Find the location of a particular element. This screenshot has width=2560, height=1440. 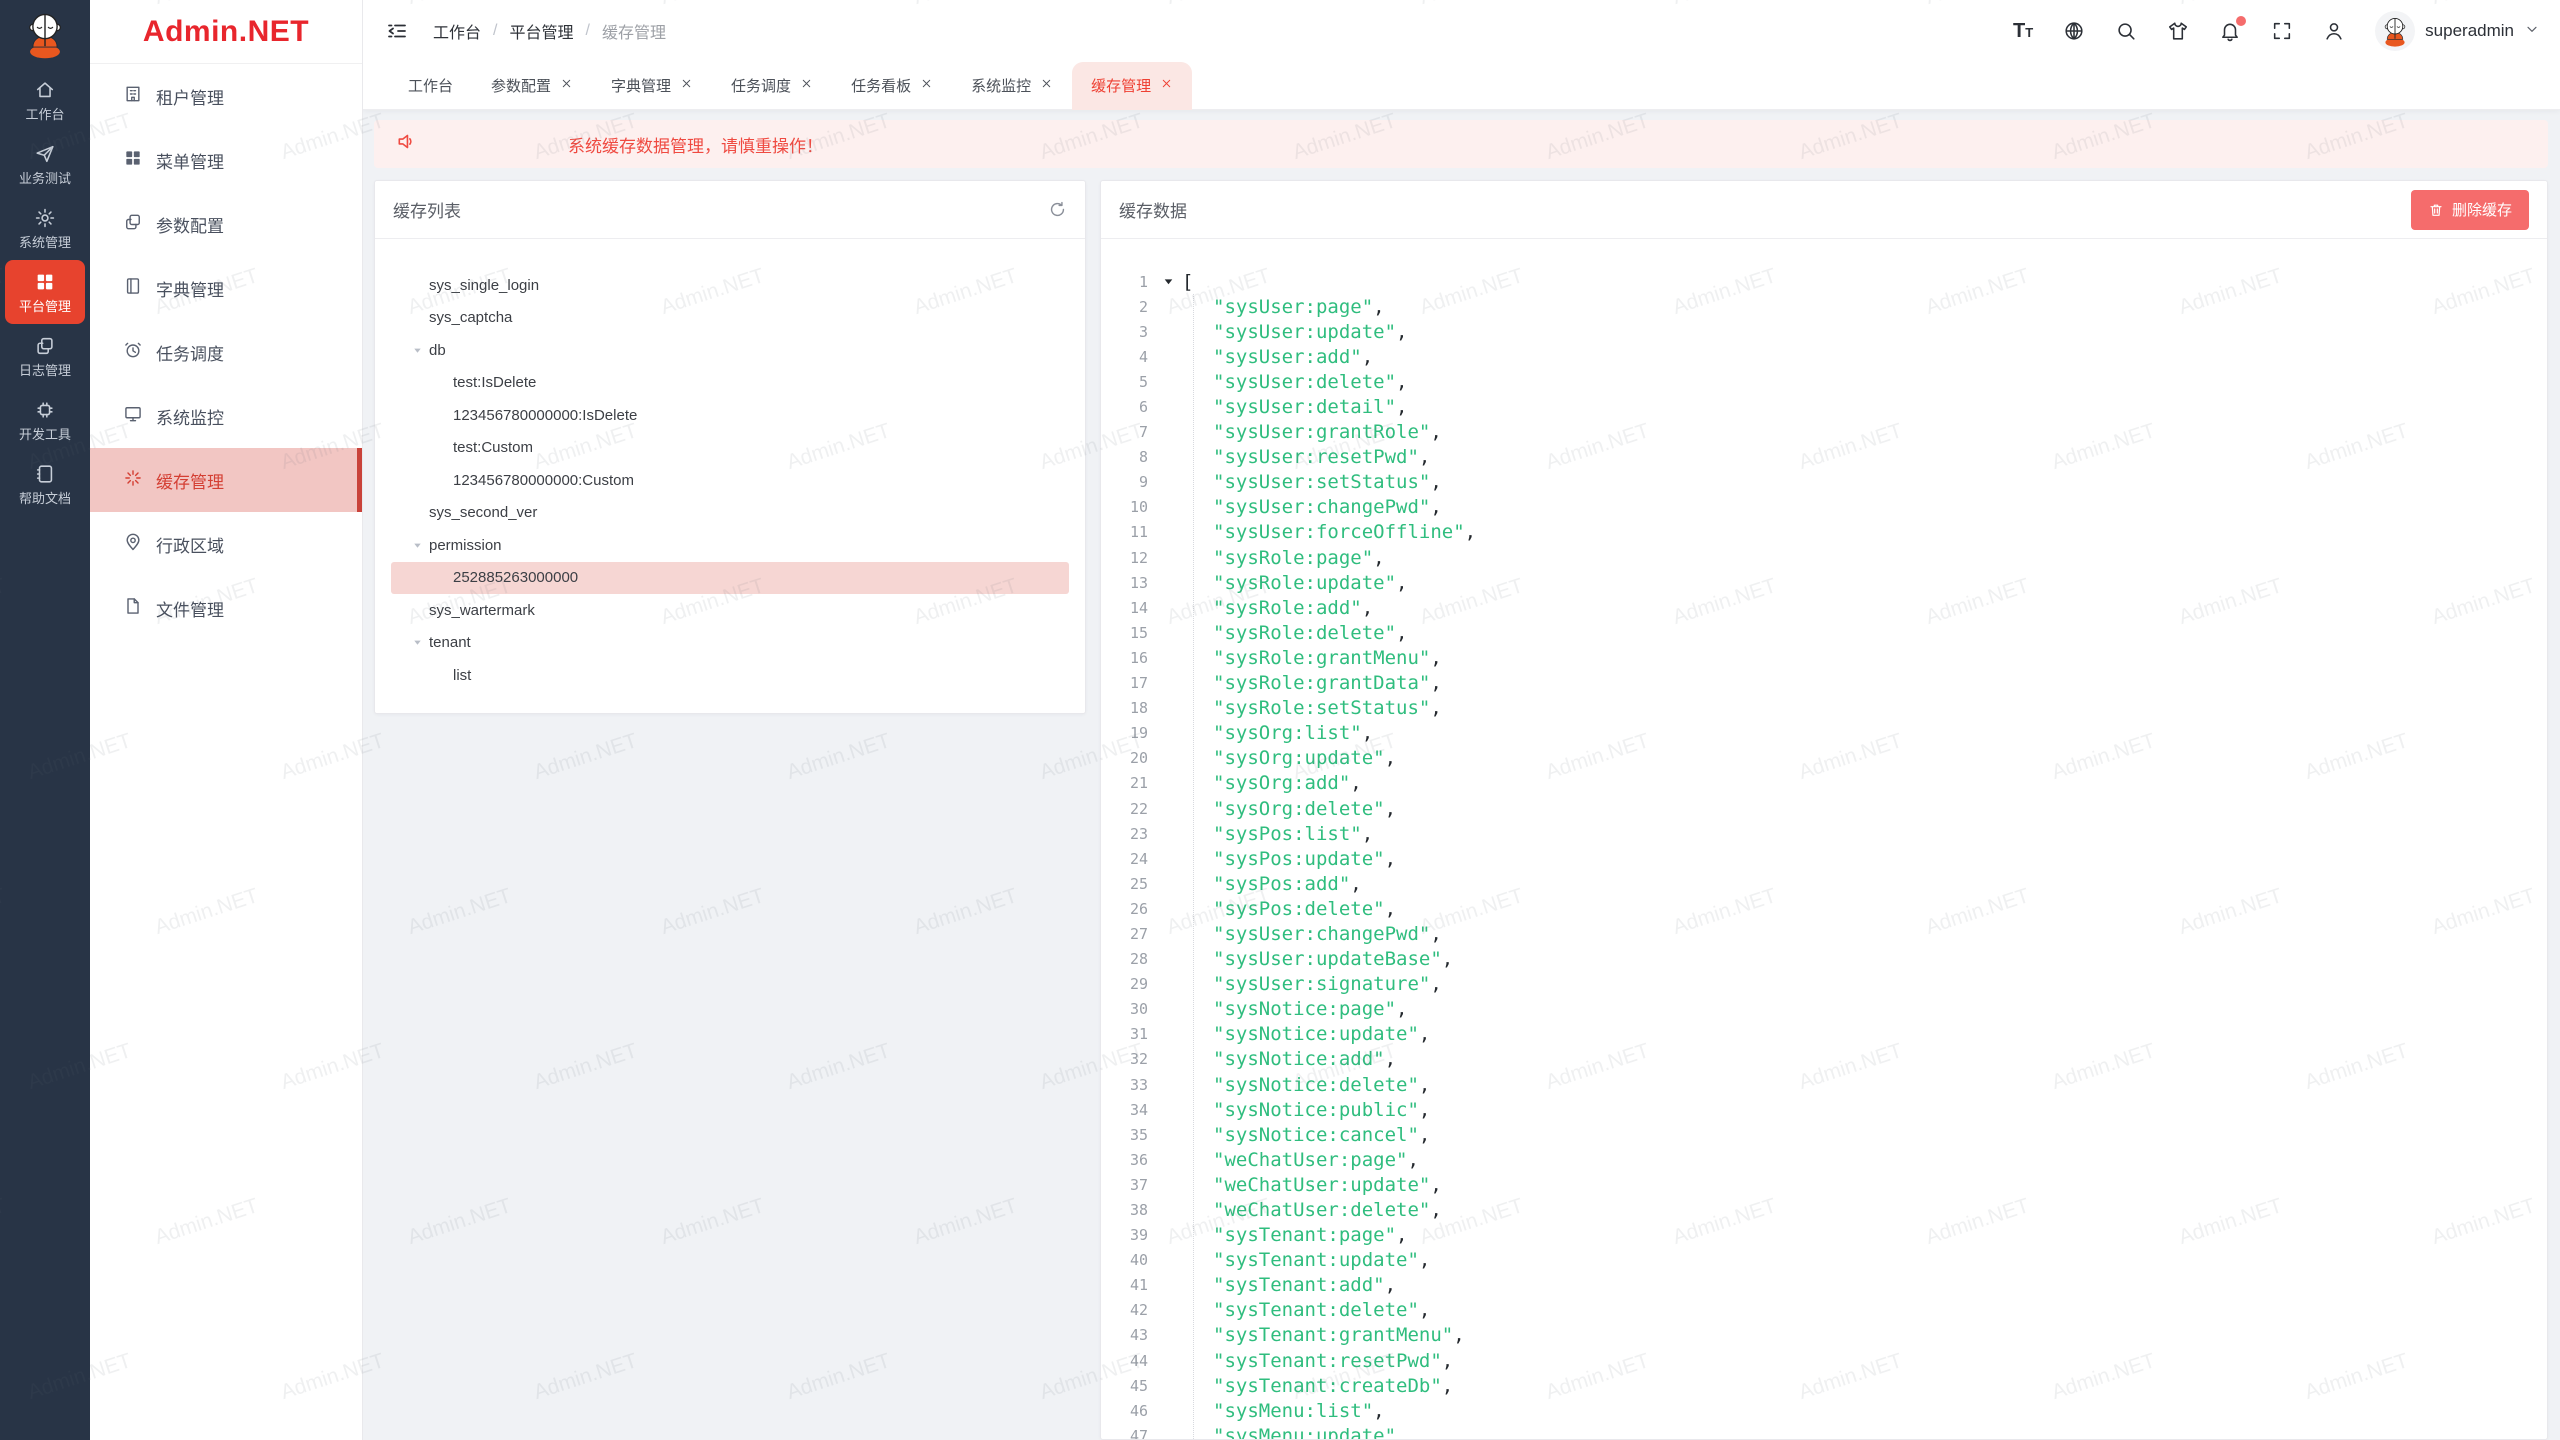

line-number: 6 is located at coordinates (1143, 407).